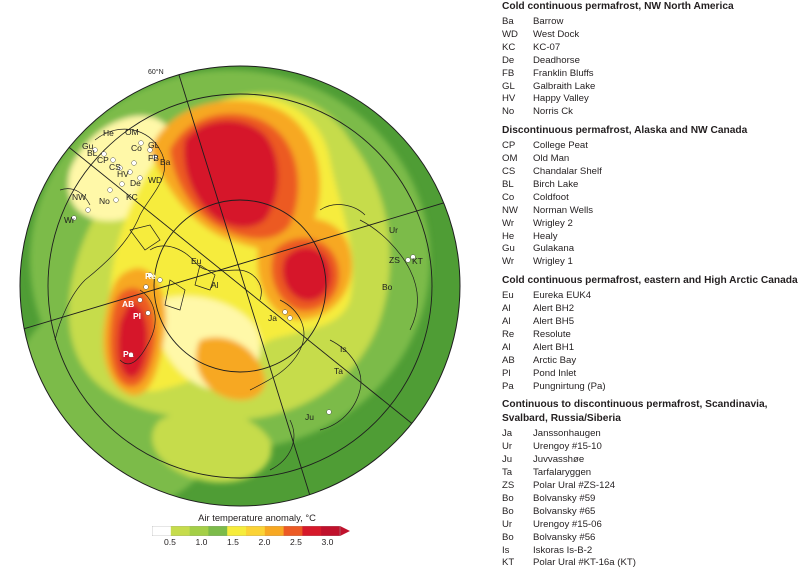 The width and height of the screenshot is (800, 576). What do you see at coordinates (551, 197) in the screenshot?
I see `legend-site-name: Coldfoot` at bounding box center [551, 197].